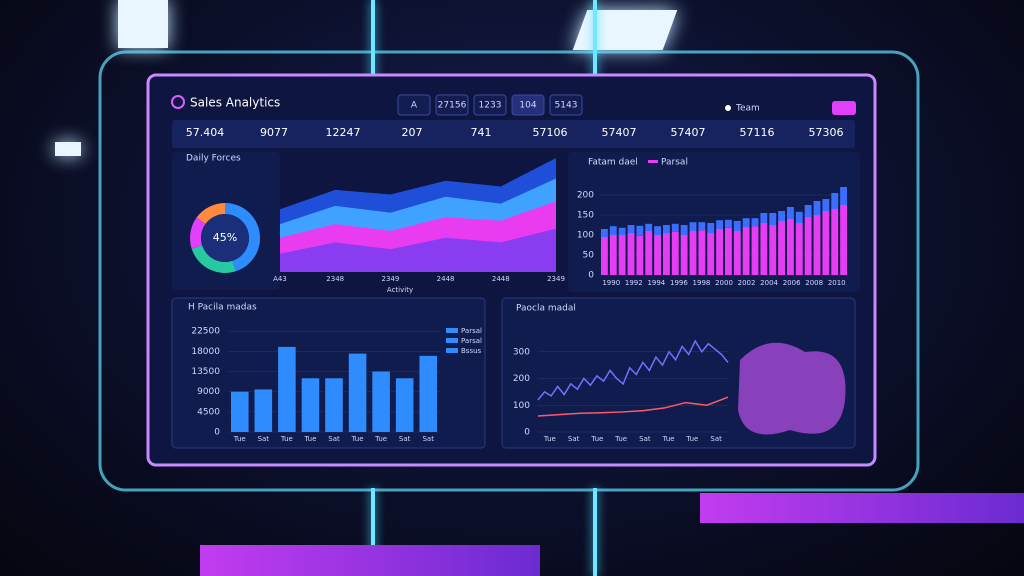 Image resolution: width=1024 pixels, height=576 pixels. I want to click on tab-label: 5143, so click(566, 106).